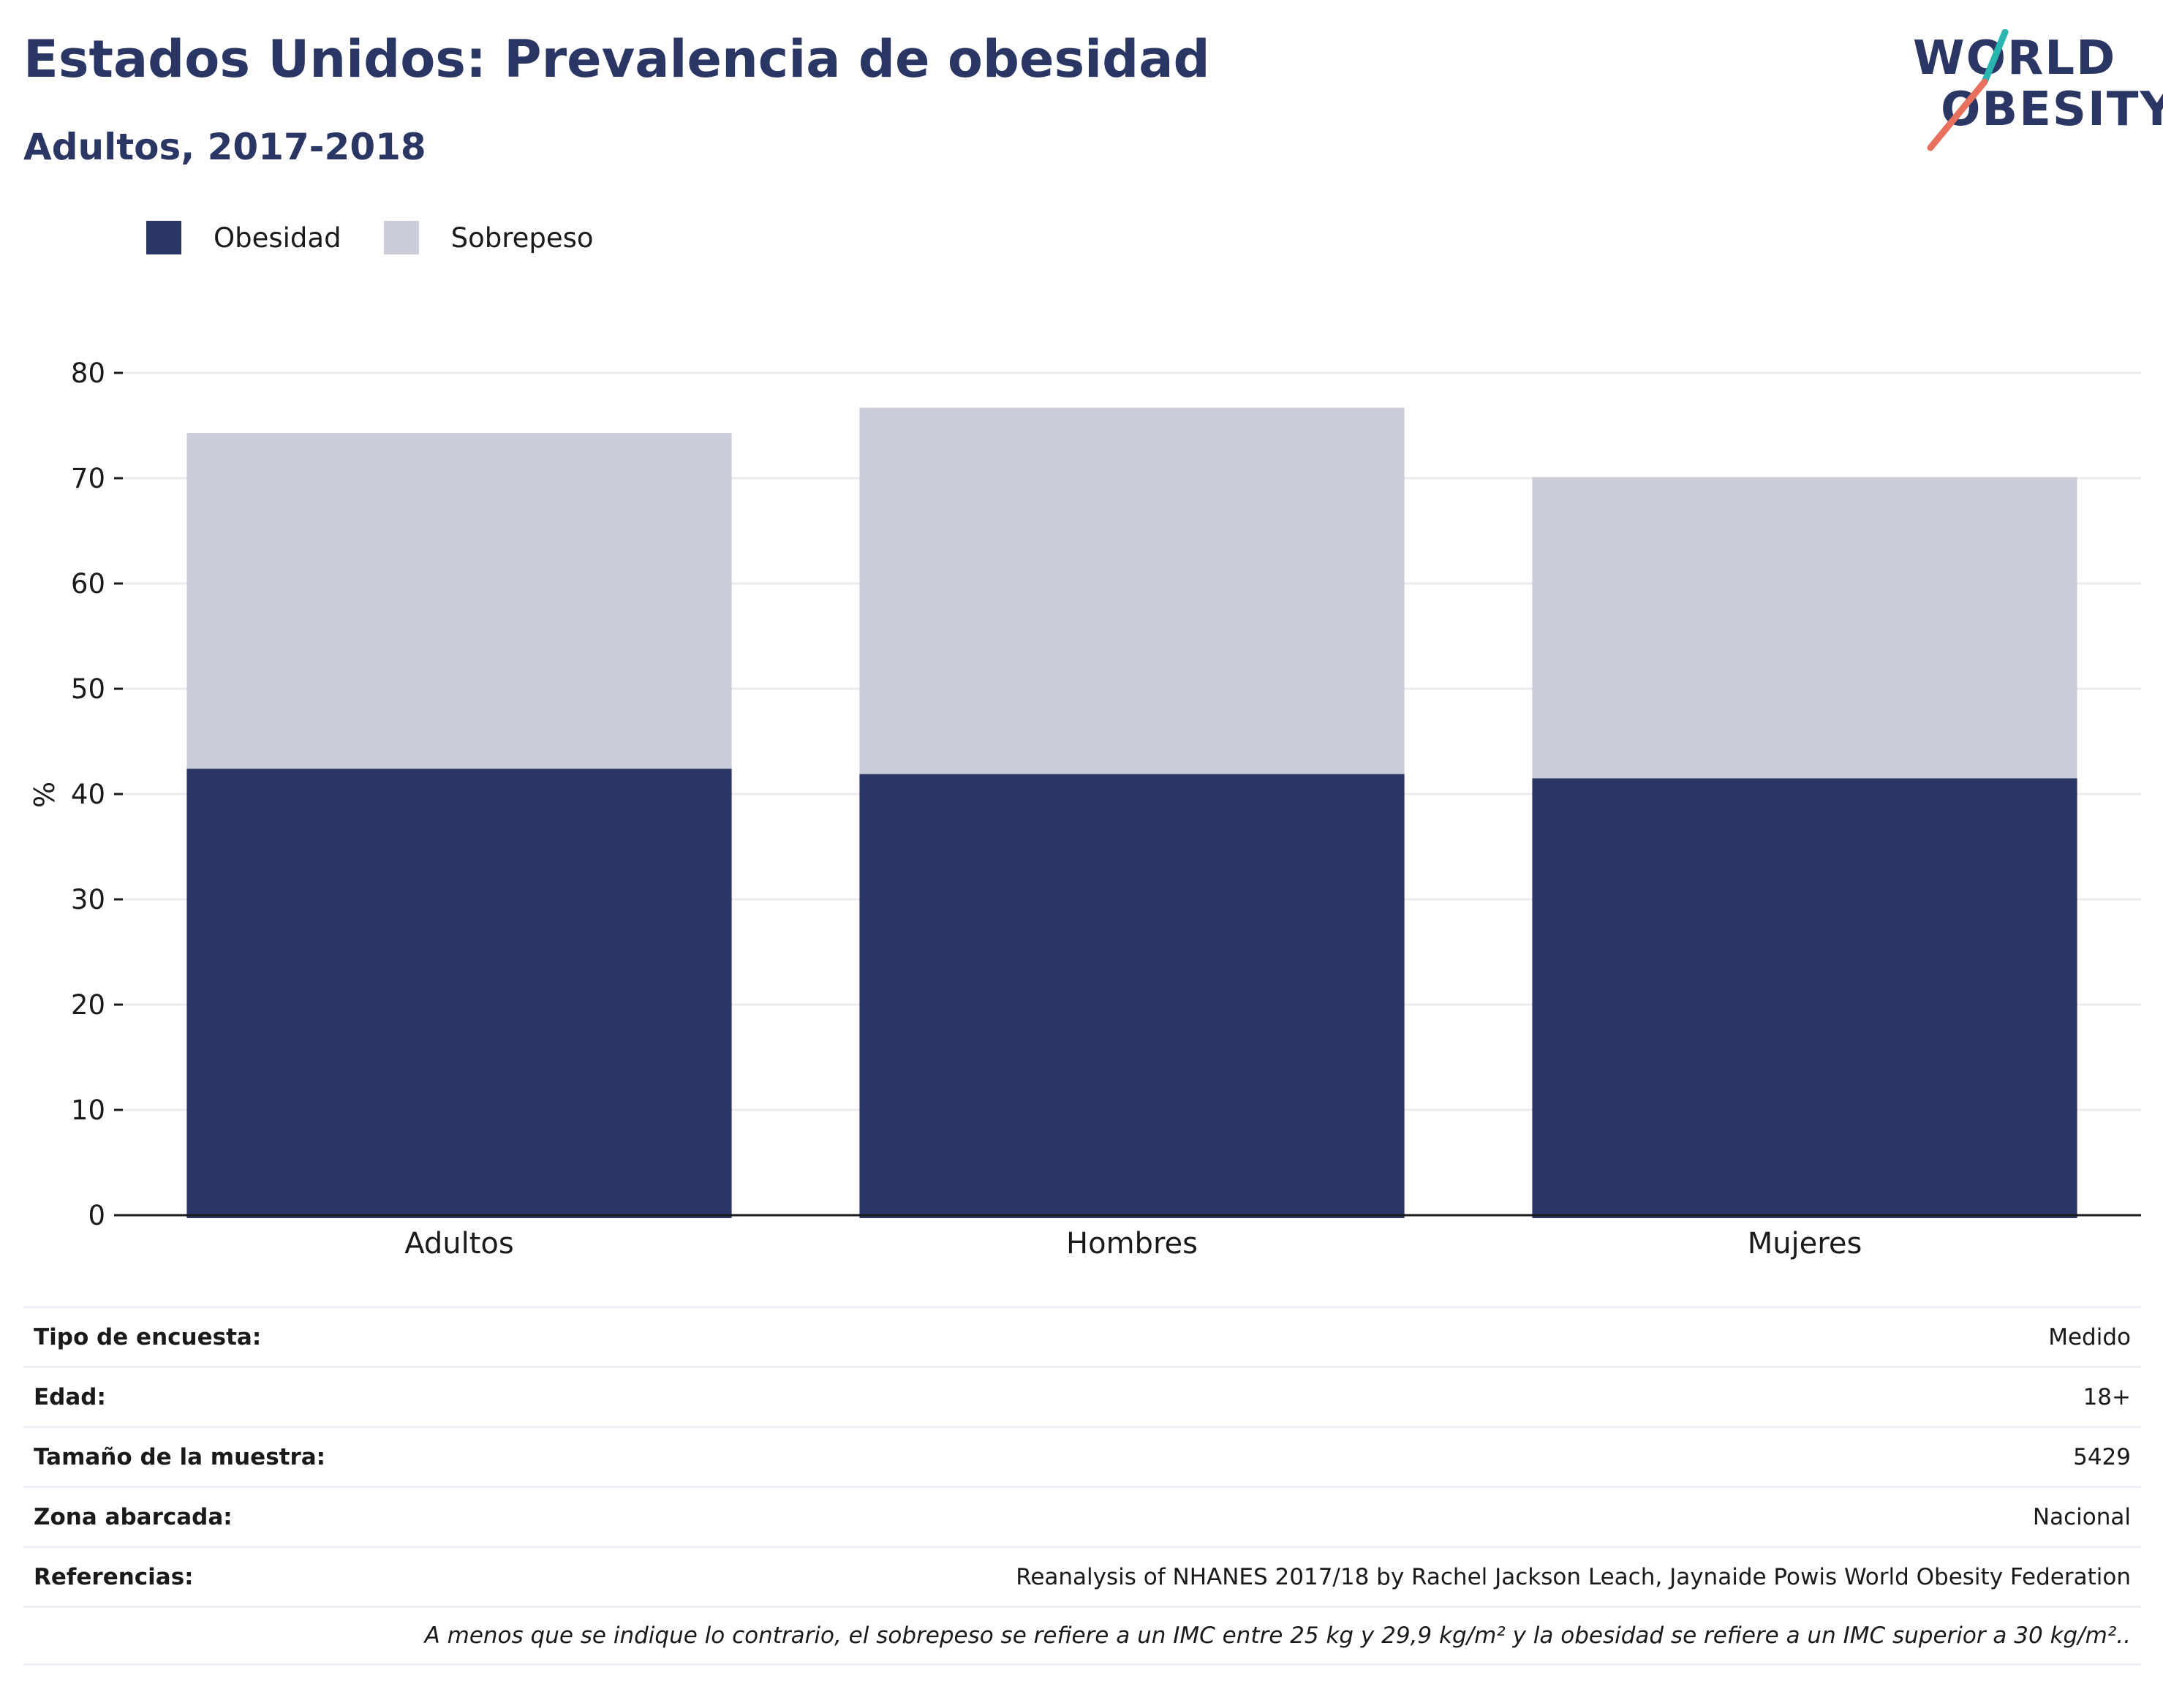 The width and height of the screenshot is (2163, 1708). I want to click on info-row-area: Zona abarcada: Nacional, so click(1082, 1516).